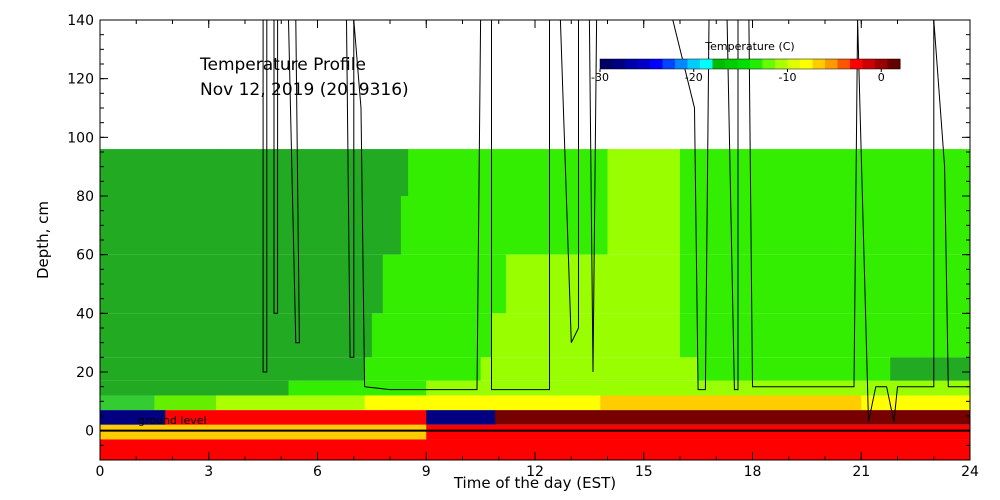  I want to click on y-tick-label: 0, so click(89, 432).